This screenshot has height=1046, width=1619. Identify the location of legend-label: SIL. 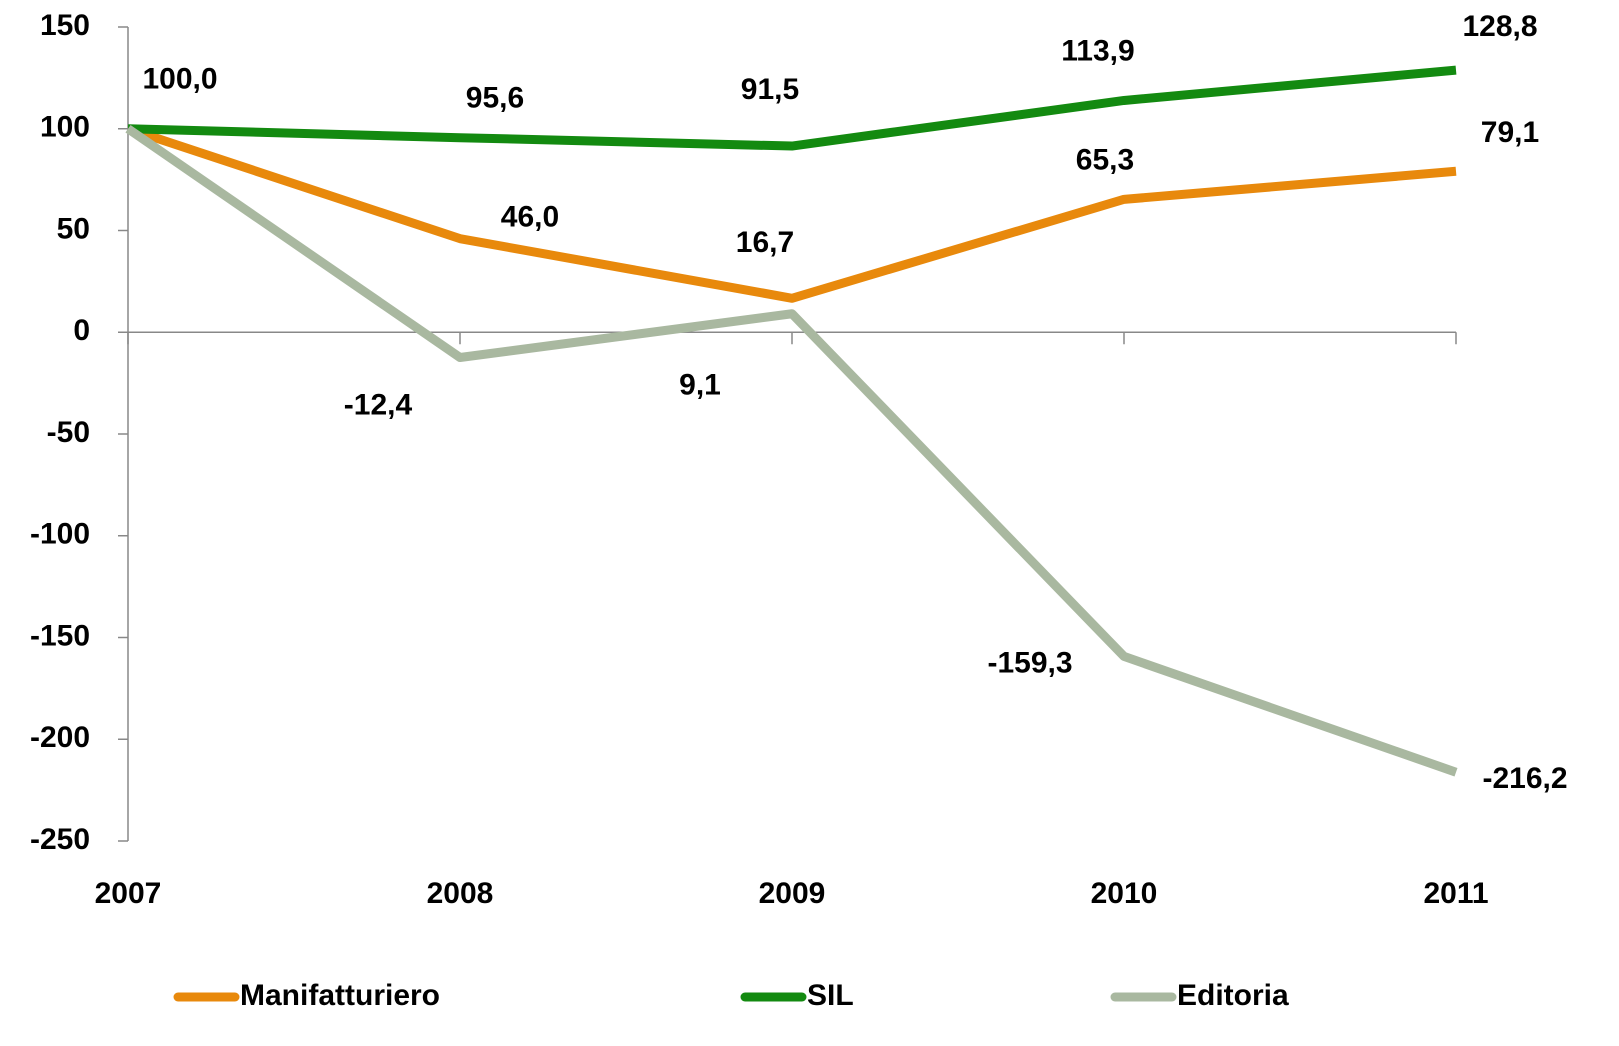
(830, 995).